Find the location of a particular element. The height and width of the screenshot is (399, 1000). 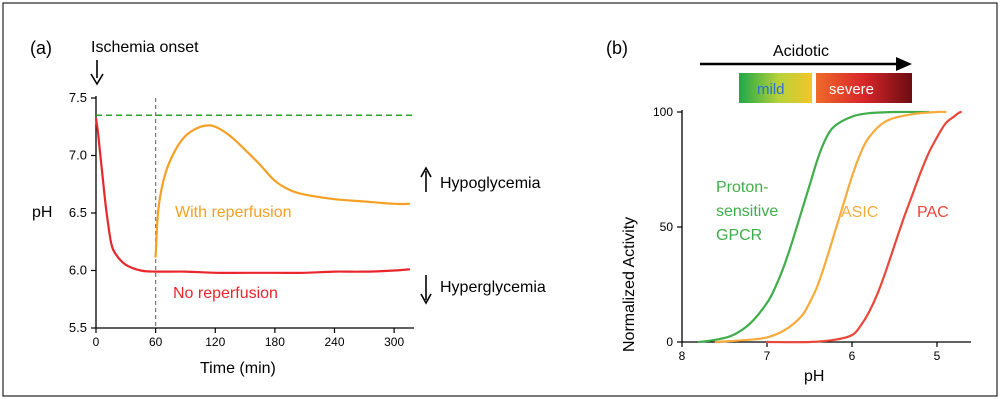

panel-a-series is located at coordinates (252, 195).